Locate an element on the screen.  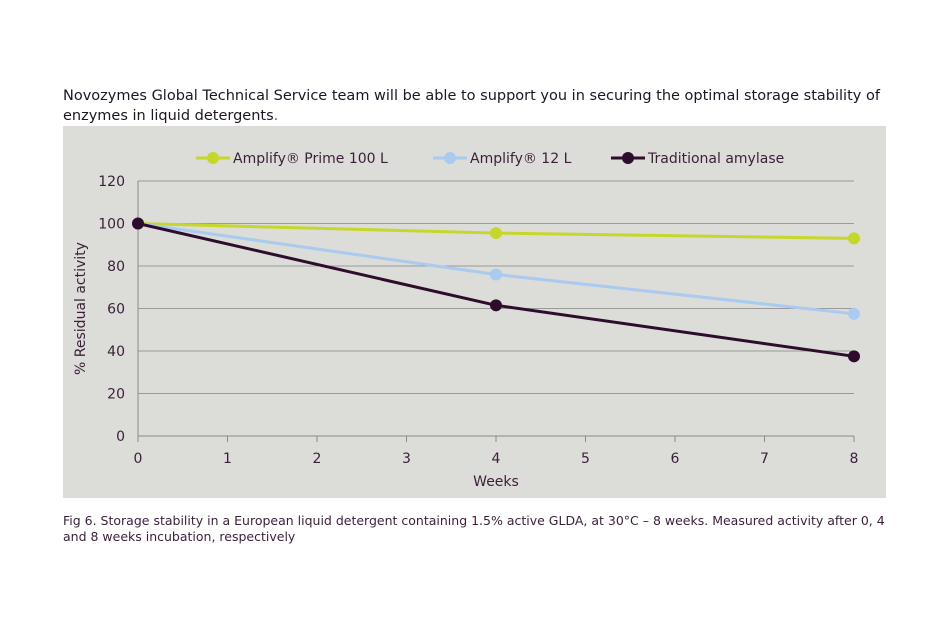
x-tick-label: 0 is located at coordinates (138, 459).